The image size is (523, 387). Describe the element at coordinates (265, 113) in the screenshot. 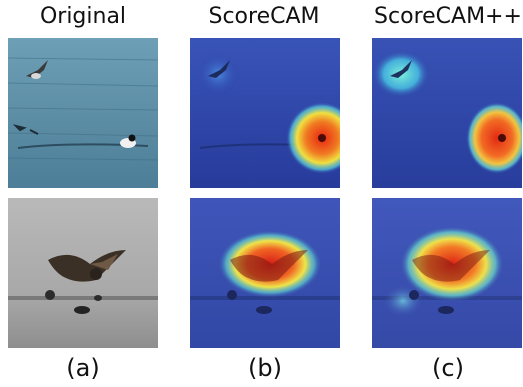

I see `image-scorecam-row1` at that location.